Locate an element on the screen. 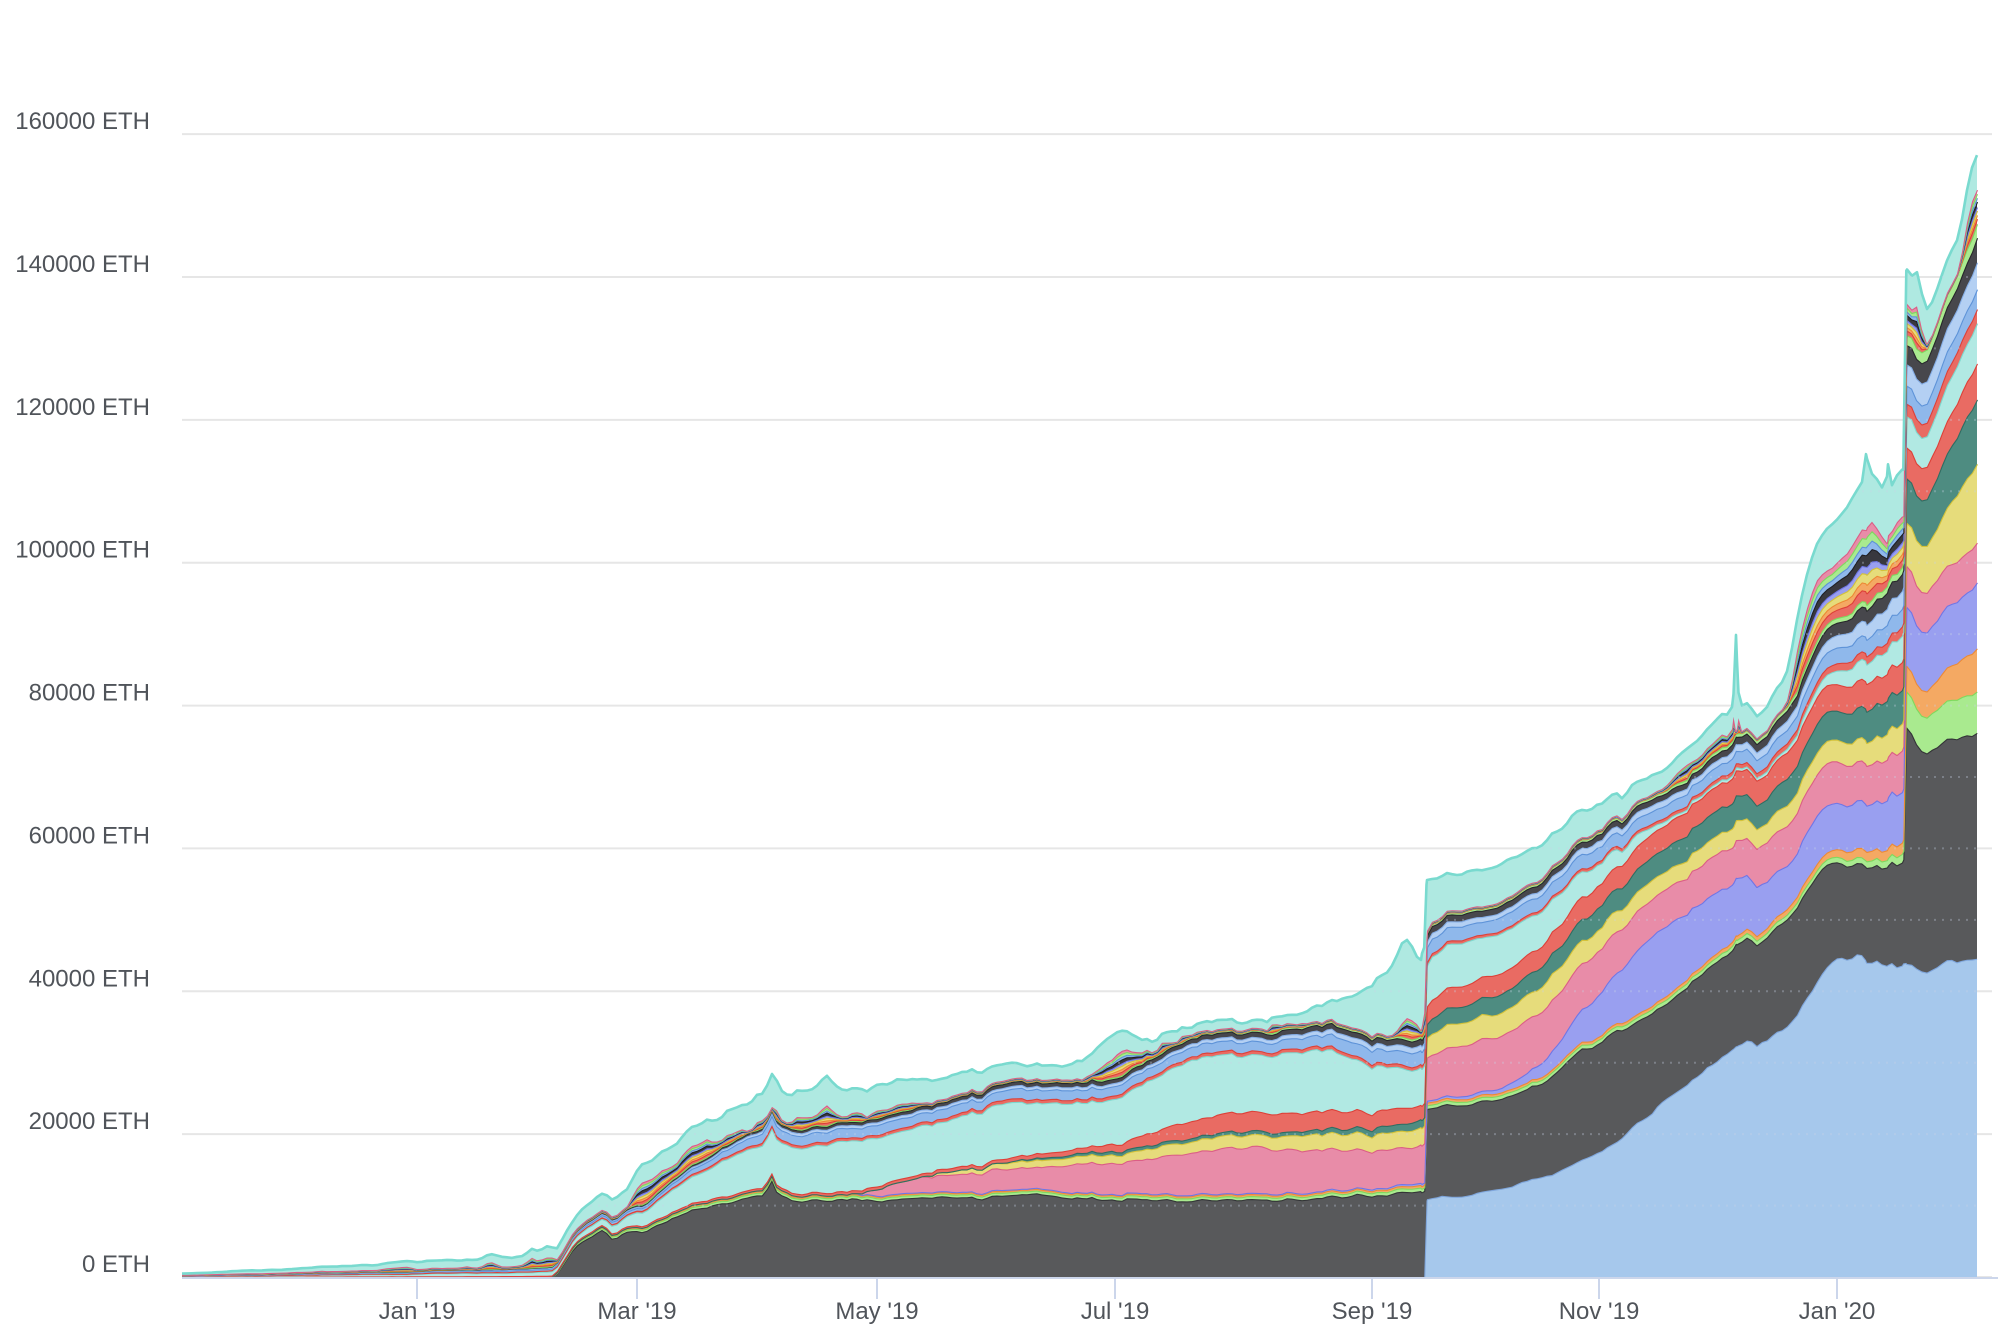 The image size is (2002, 1332). svg-text: 120000 ETH is located at coordinates (82, 407).